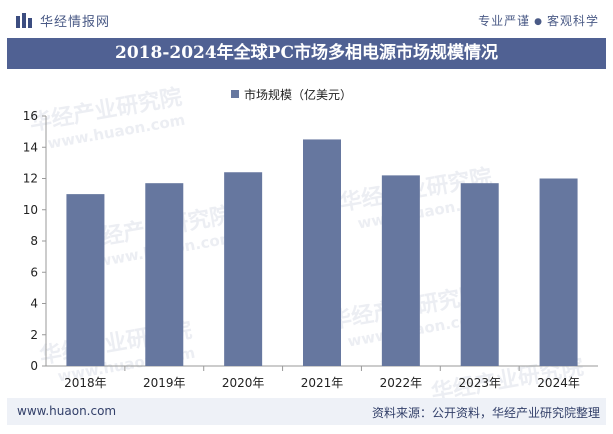 The width and height of the screenshot is (613, 434). What do you see at coordinates (30, 116) in the screenshot?
I see `y-tick-label: 16` at bounding box center [30, 116].